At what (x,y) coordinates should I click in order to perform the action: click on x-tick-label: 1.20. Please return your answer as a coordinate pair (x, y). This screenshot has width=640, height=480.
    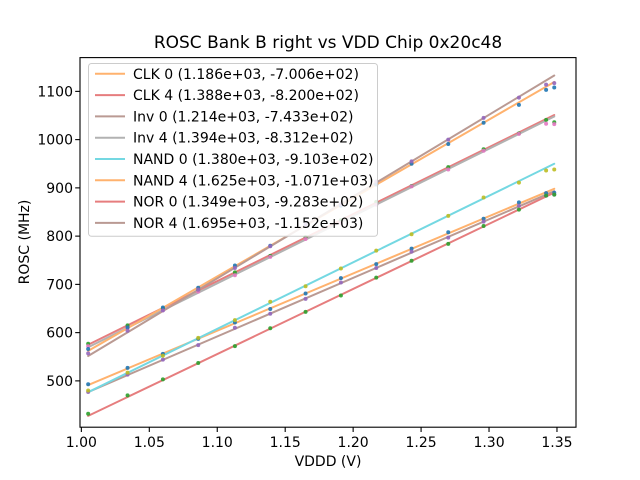
    Looking at the image, I should click on (353, 443).